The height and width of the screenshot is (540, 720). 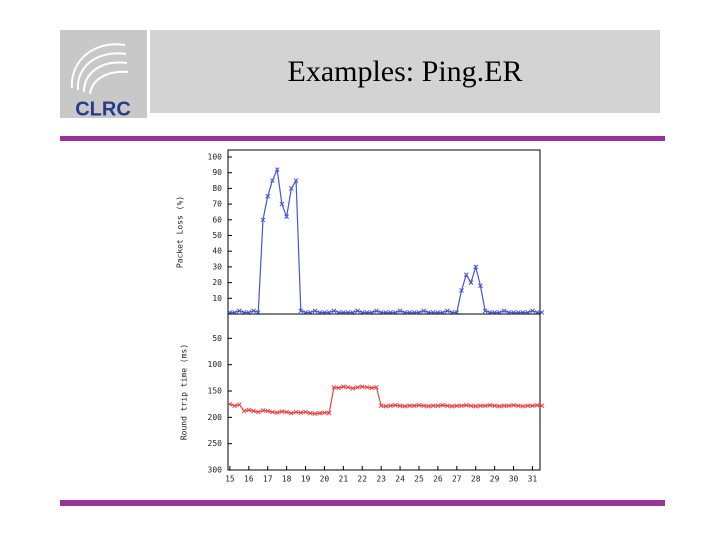 I want to click on divider-top, so click(x=362, y=138).